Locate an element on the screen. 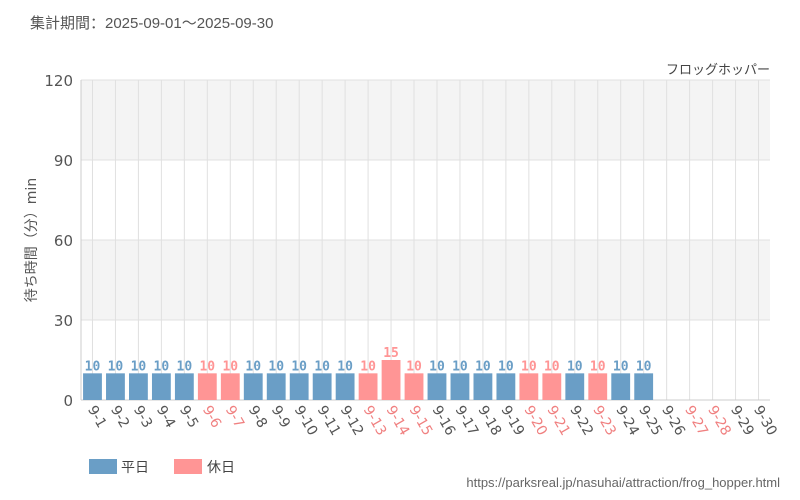  x-tick-label: 9-17 is located at coordinates (466, 421).